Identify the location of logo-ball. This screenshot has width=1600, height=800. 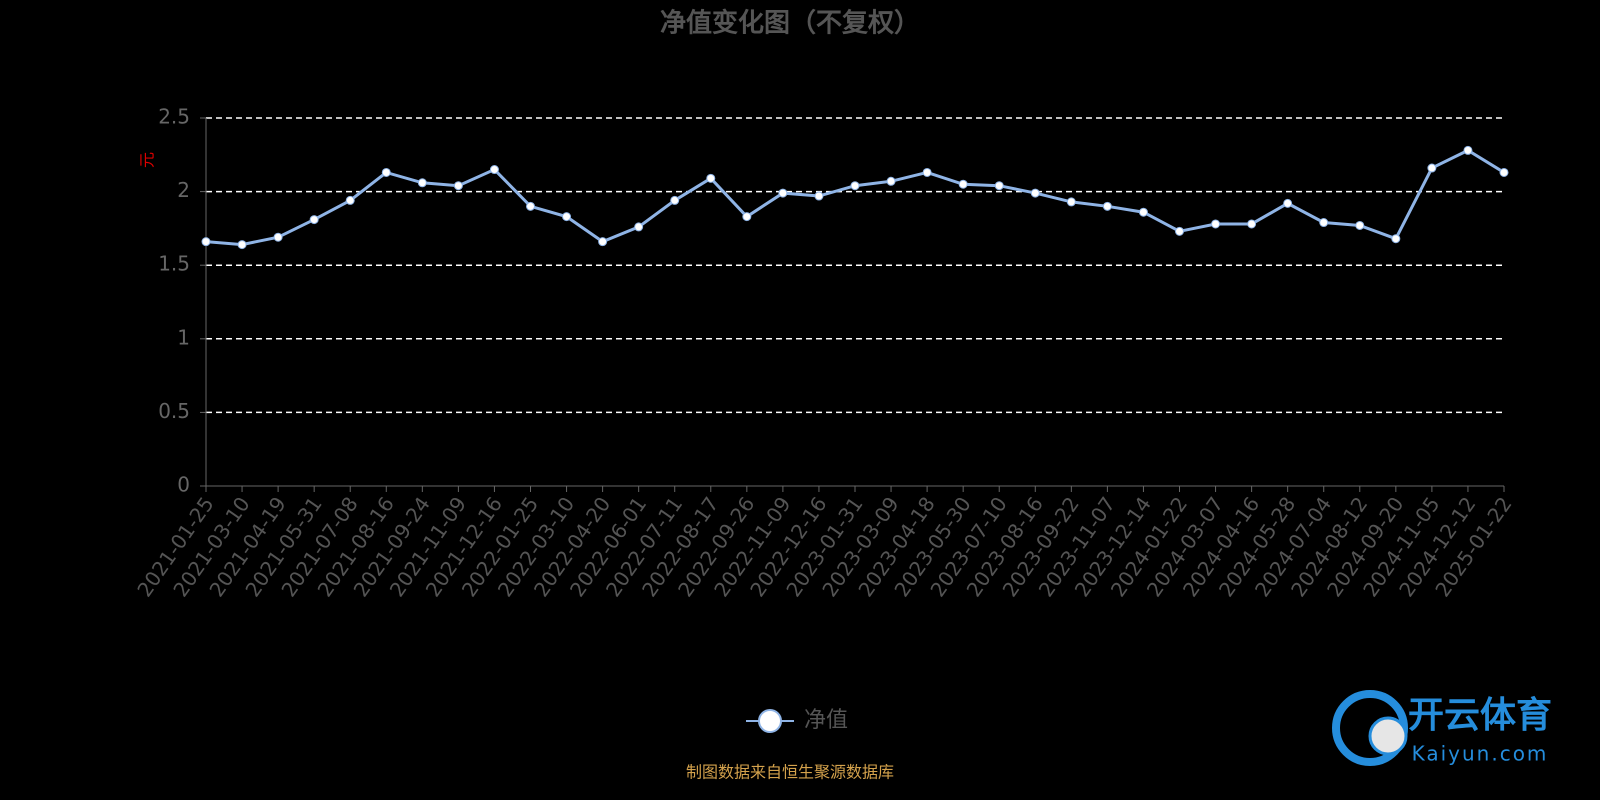
(1388, 736).